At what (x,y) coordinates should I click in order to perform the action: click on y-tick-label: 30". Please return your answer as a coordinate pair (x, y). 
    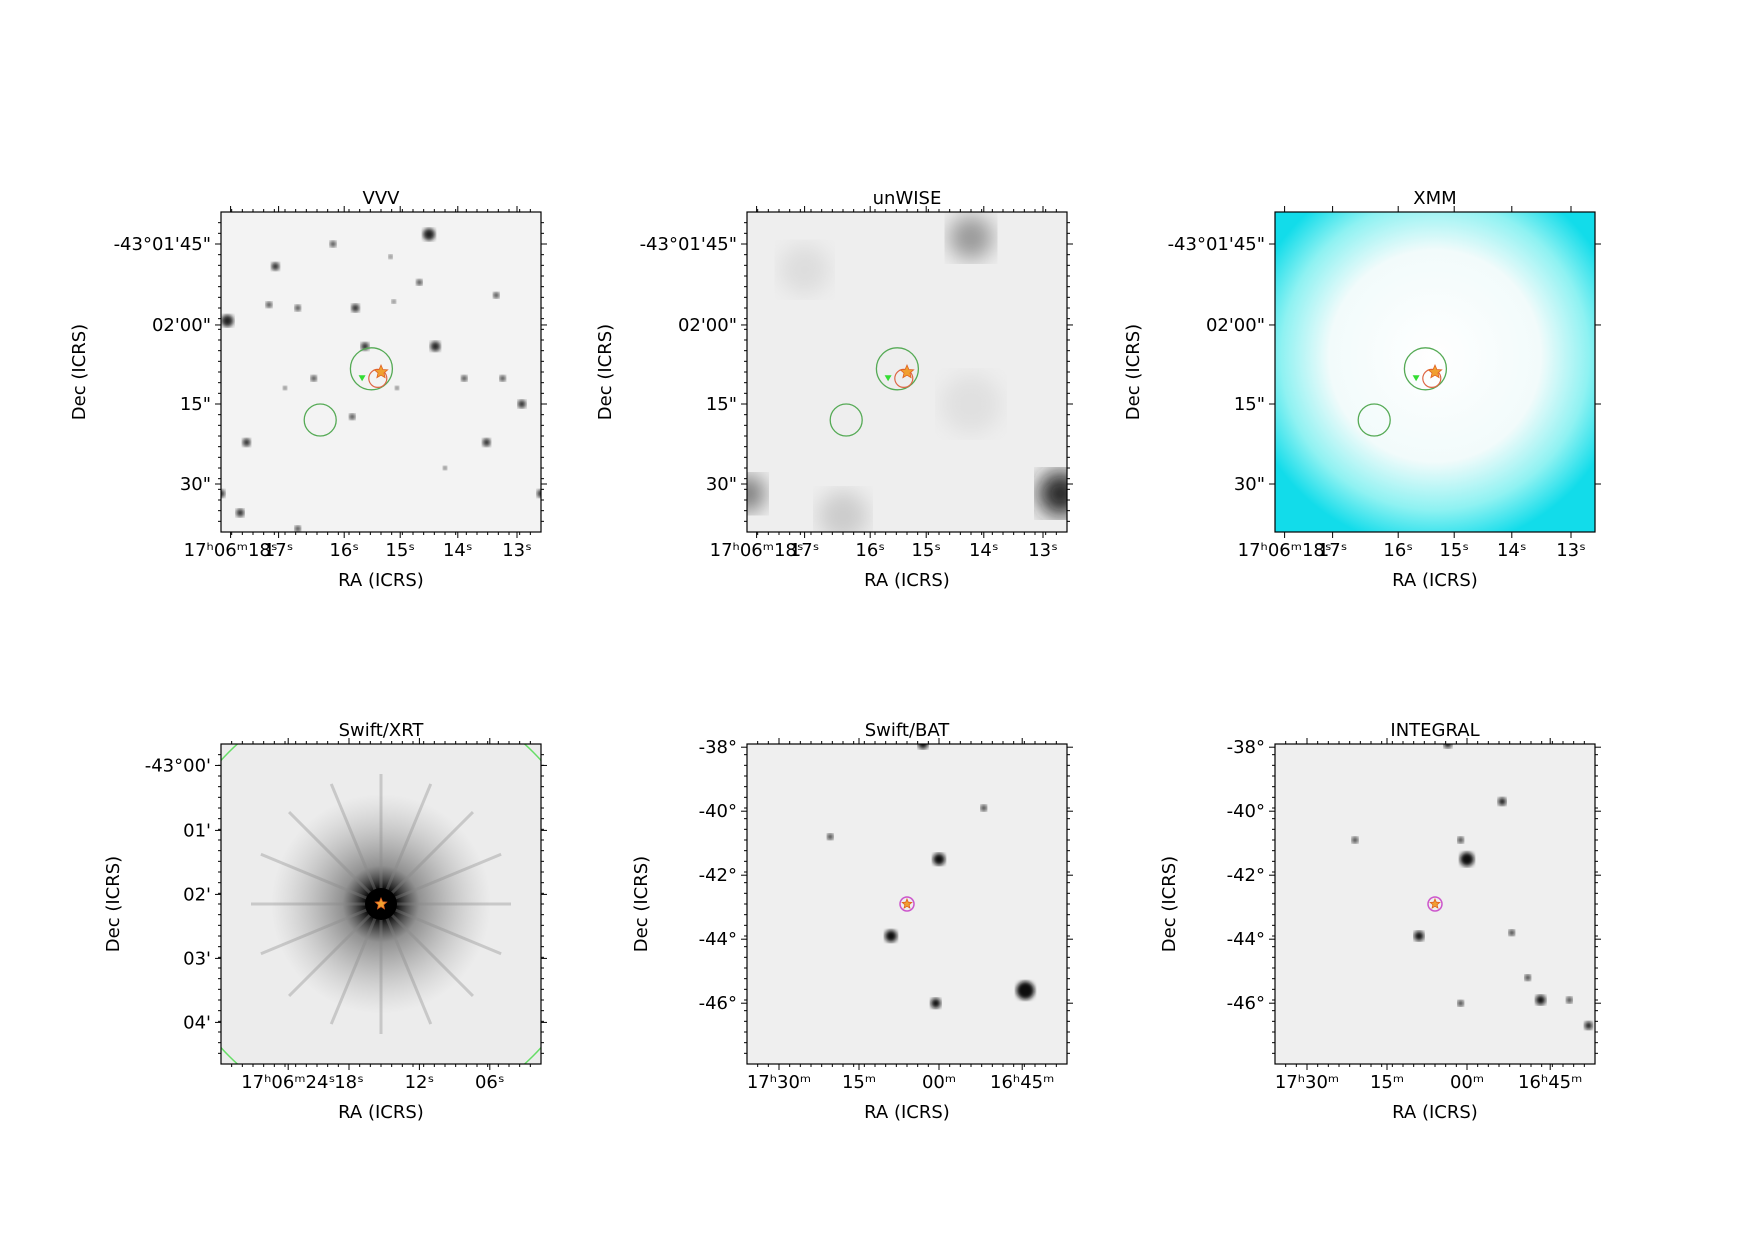
    Looking at the image, I should click on (721, 484).